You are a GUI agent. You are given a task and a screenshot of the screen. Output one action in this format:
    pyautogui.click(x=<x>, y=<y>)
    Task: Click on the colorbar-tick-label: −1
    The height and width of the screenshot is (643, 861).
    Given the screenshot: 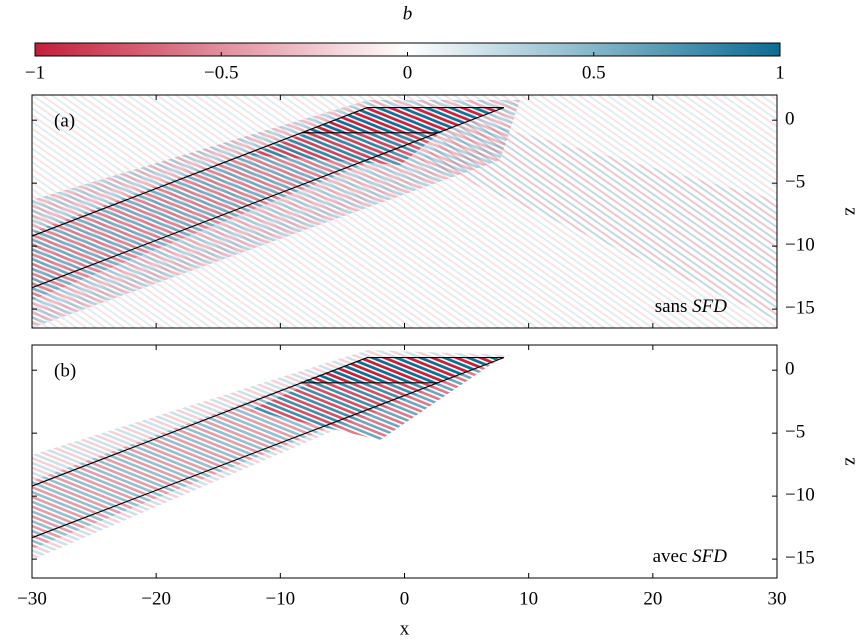 What is the action you would take?
    pyautogui.click(x=35, y=72)
    